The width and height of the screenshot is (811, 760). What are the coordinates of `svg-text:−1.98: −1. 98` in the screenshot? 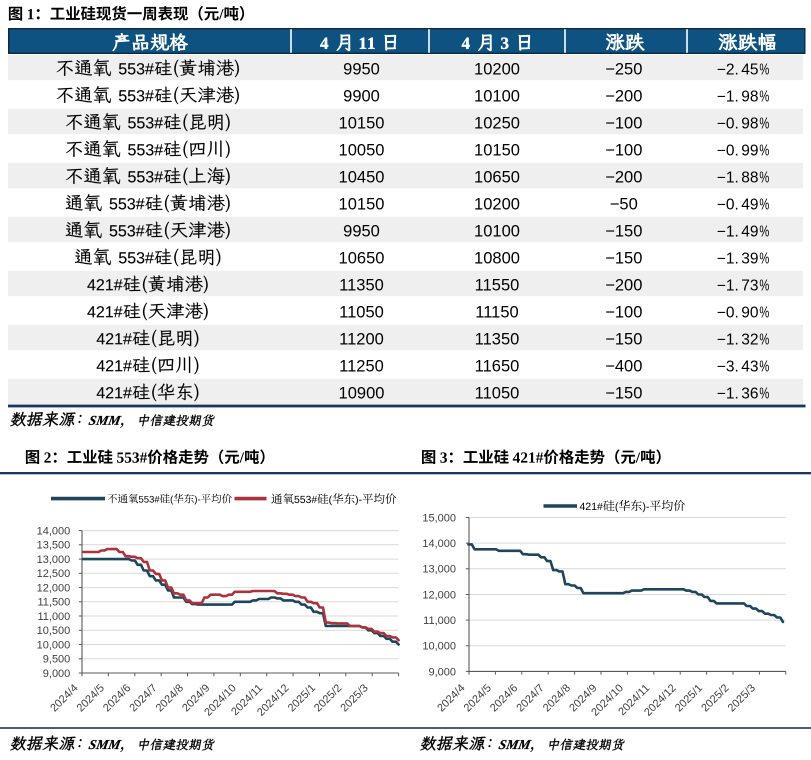 It's located at (738, 96).